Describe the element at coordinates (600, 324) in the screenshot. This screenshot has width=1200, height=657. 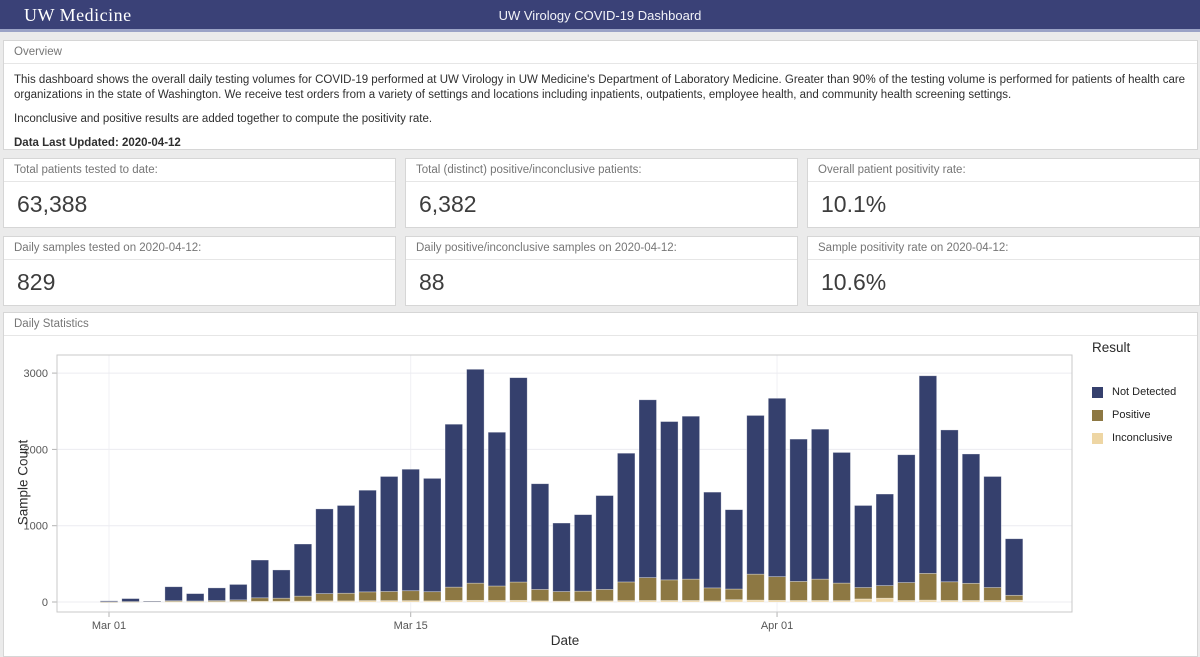
I see `daily-statistics-section-label: Daily Statistics` at that location.